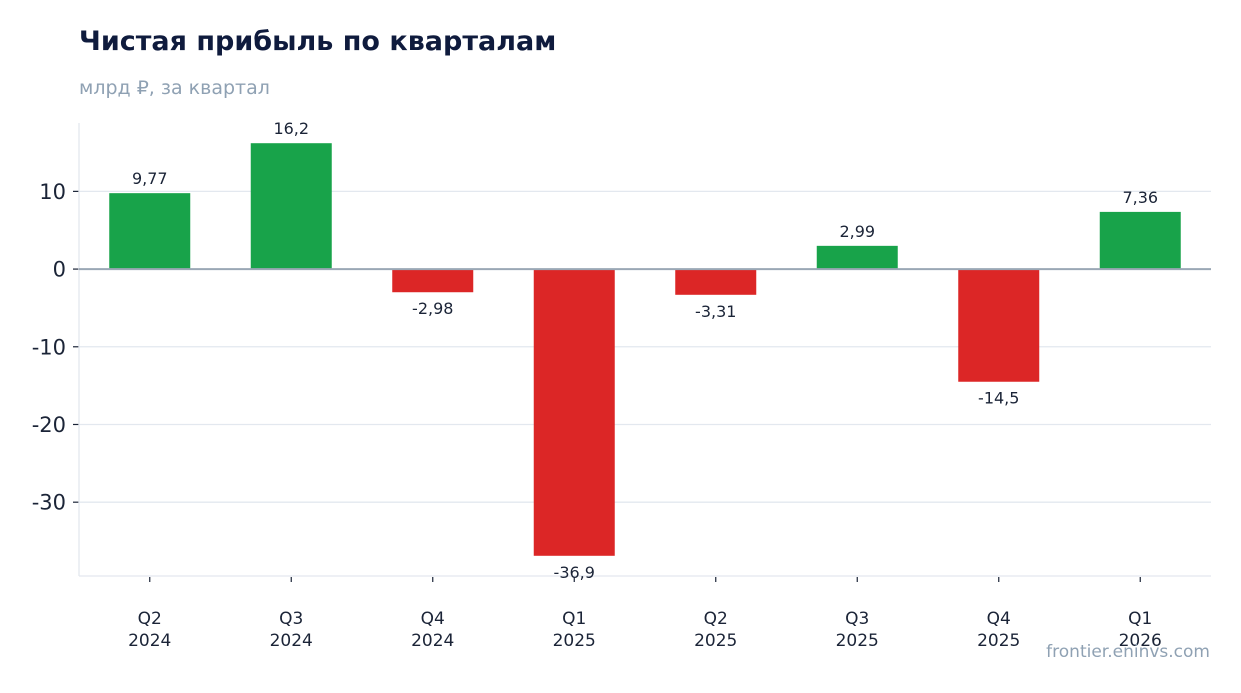  What do you see at coordinates (715, 311) in the screenshot?
I see `data-label: -3,31` at bounding box center [715, 311].